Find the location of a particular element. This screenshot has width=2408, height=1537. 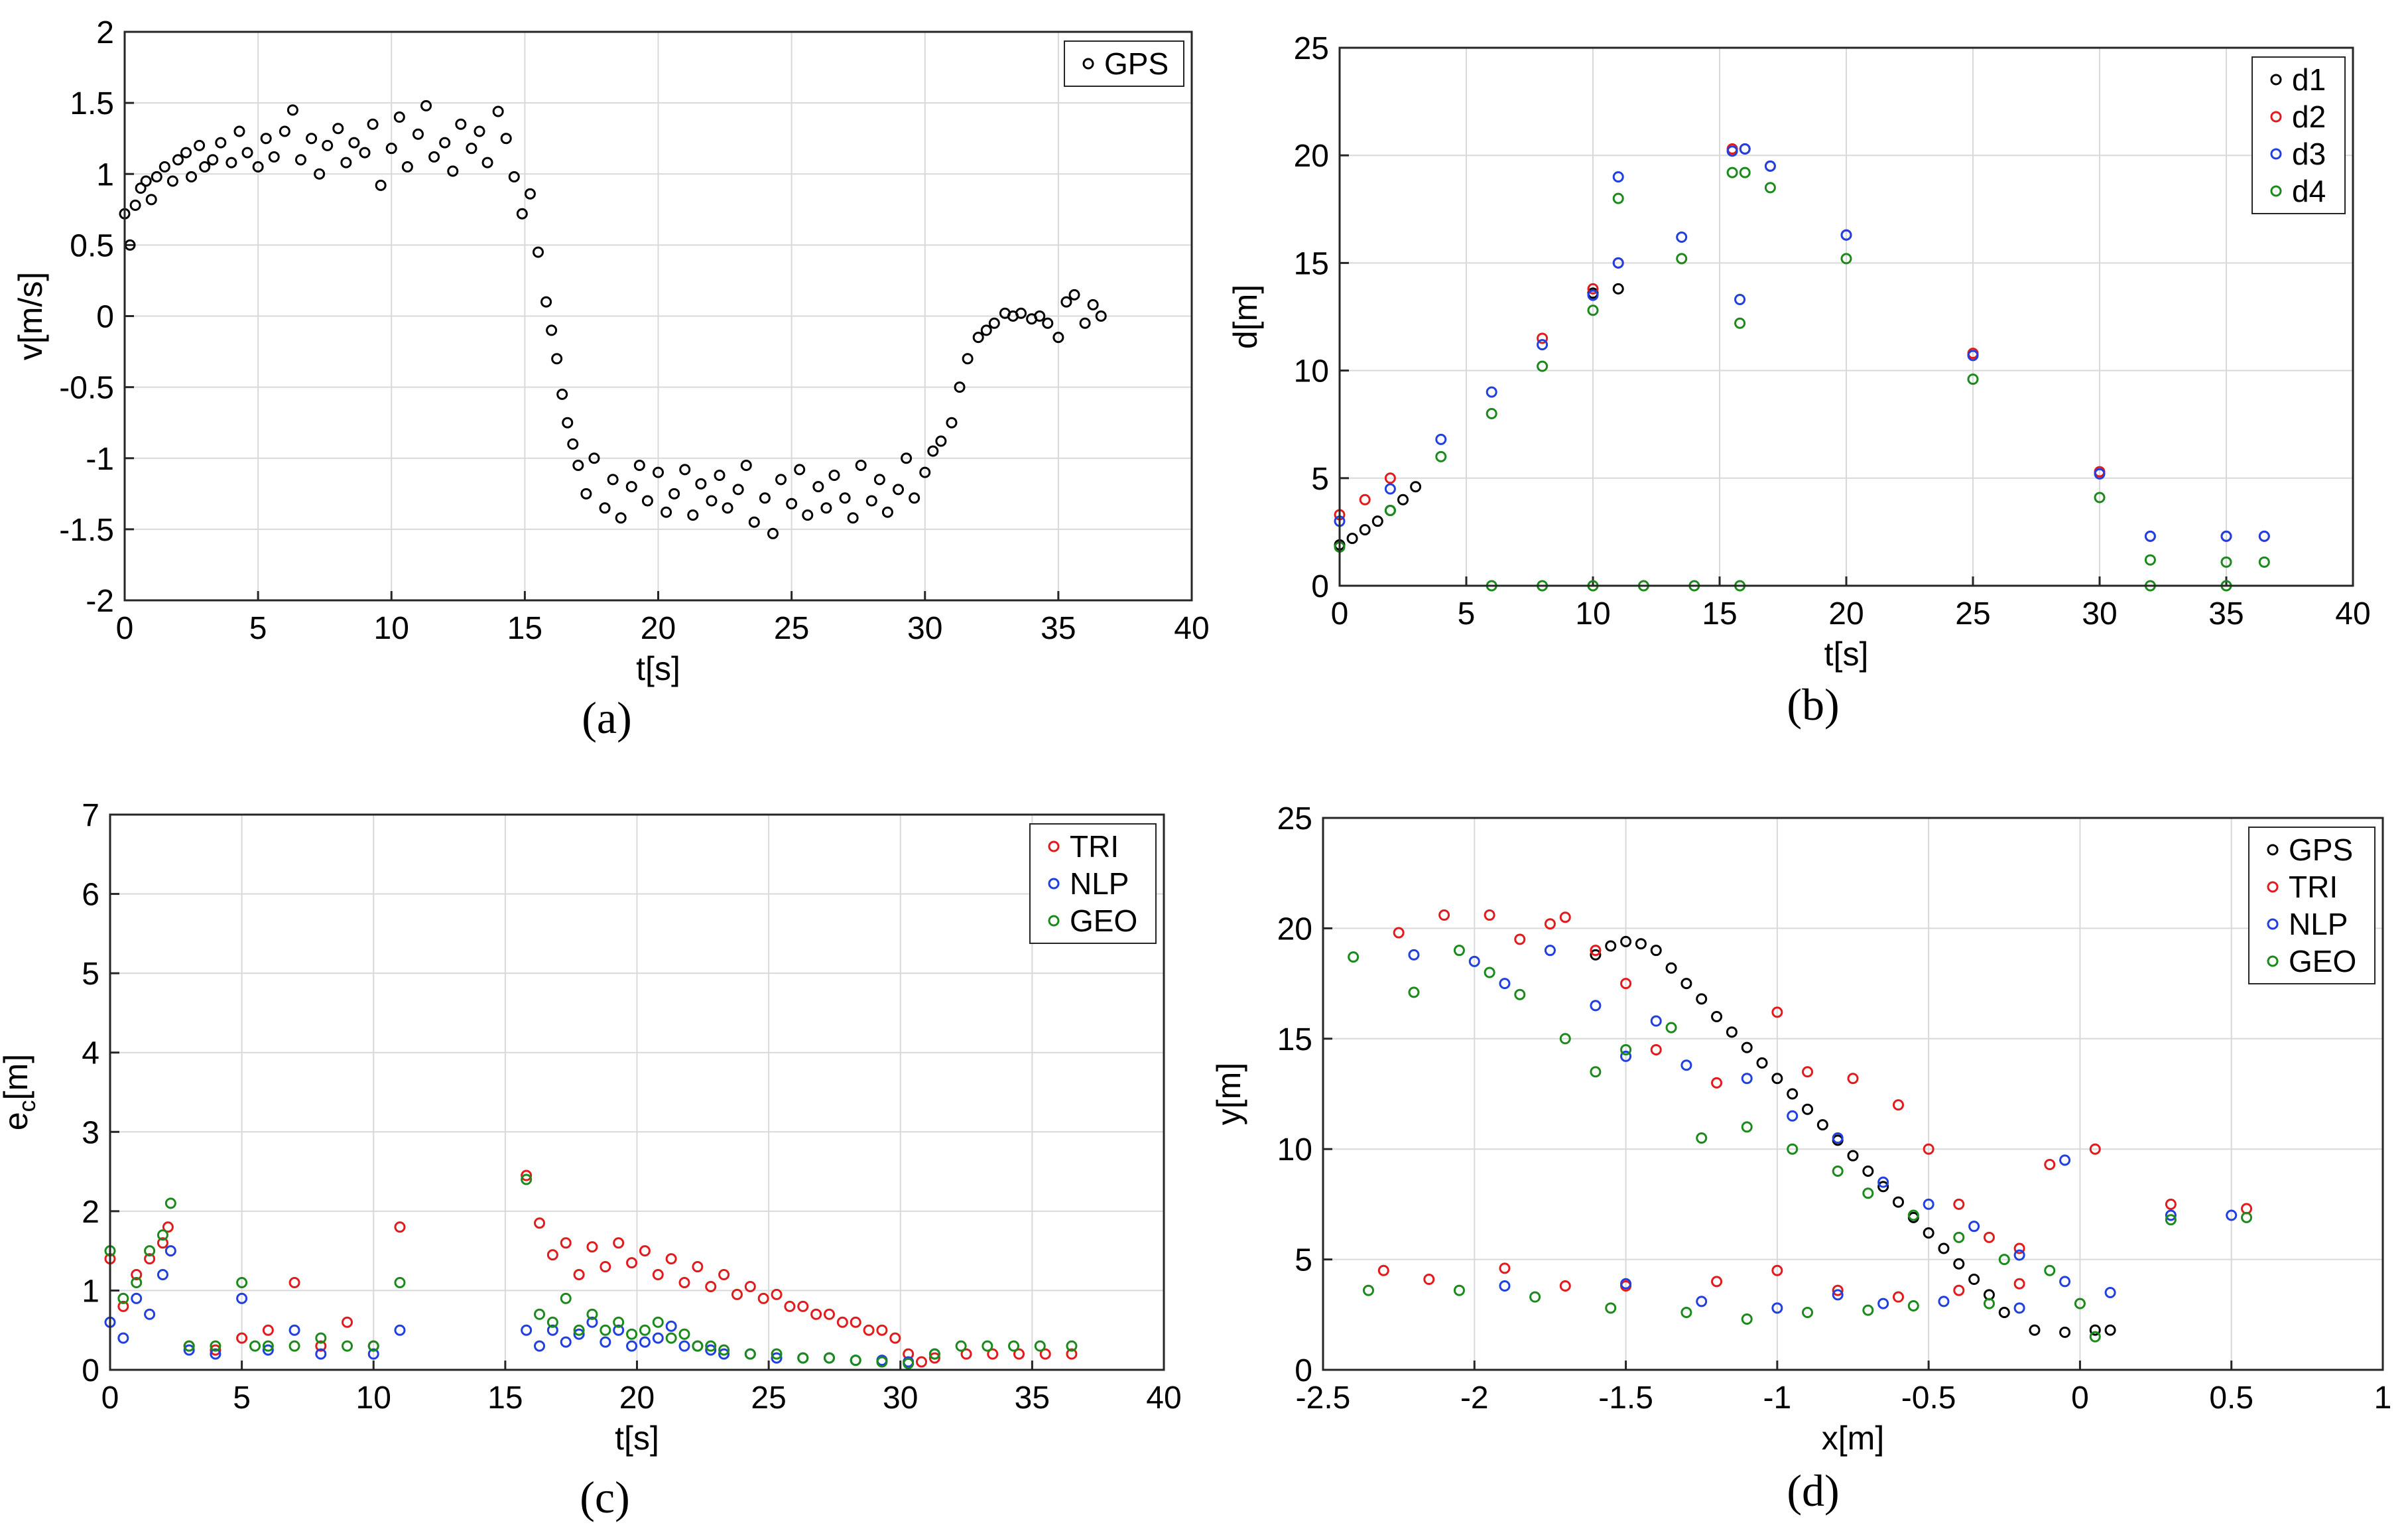

y-tick-label: -0.5 is located at coordinates (86, 388).